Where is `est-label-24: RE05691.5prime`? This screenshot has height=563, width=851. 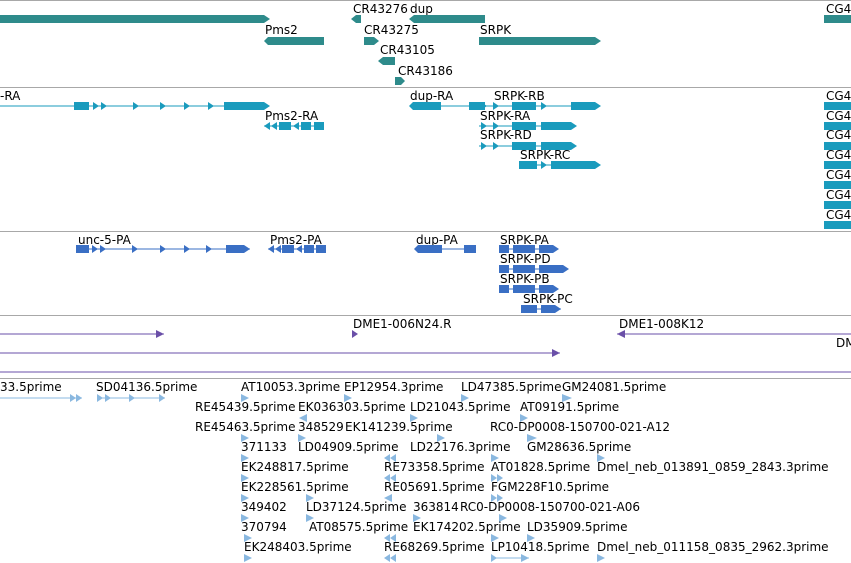 est-label-24: RE05691.5prime is located at coordinates (434, 487).